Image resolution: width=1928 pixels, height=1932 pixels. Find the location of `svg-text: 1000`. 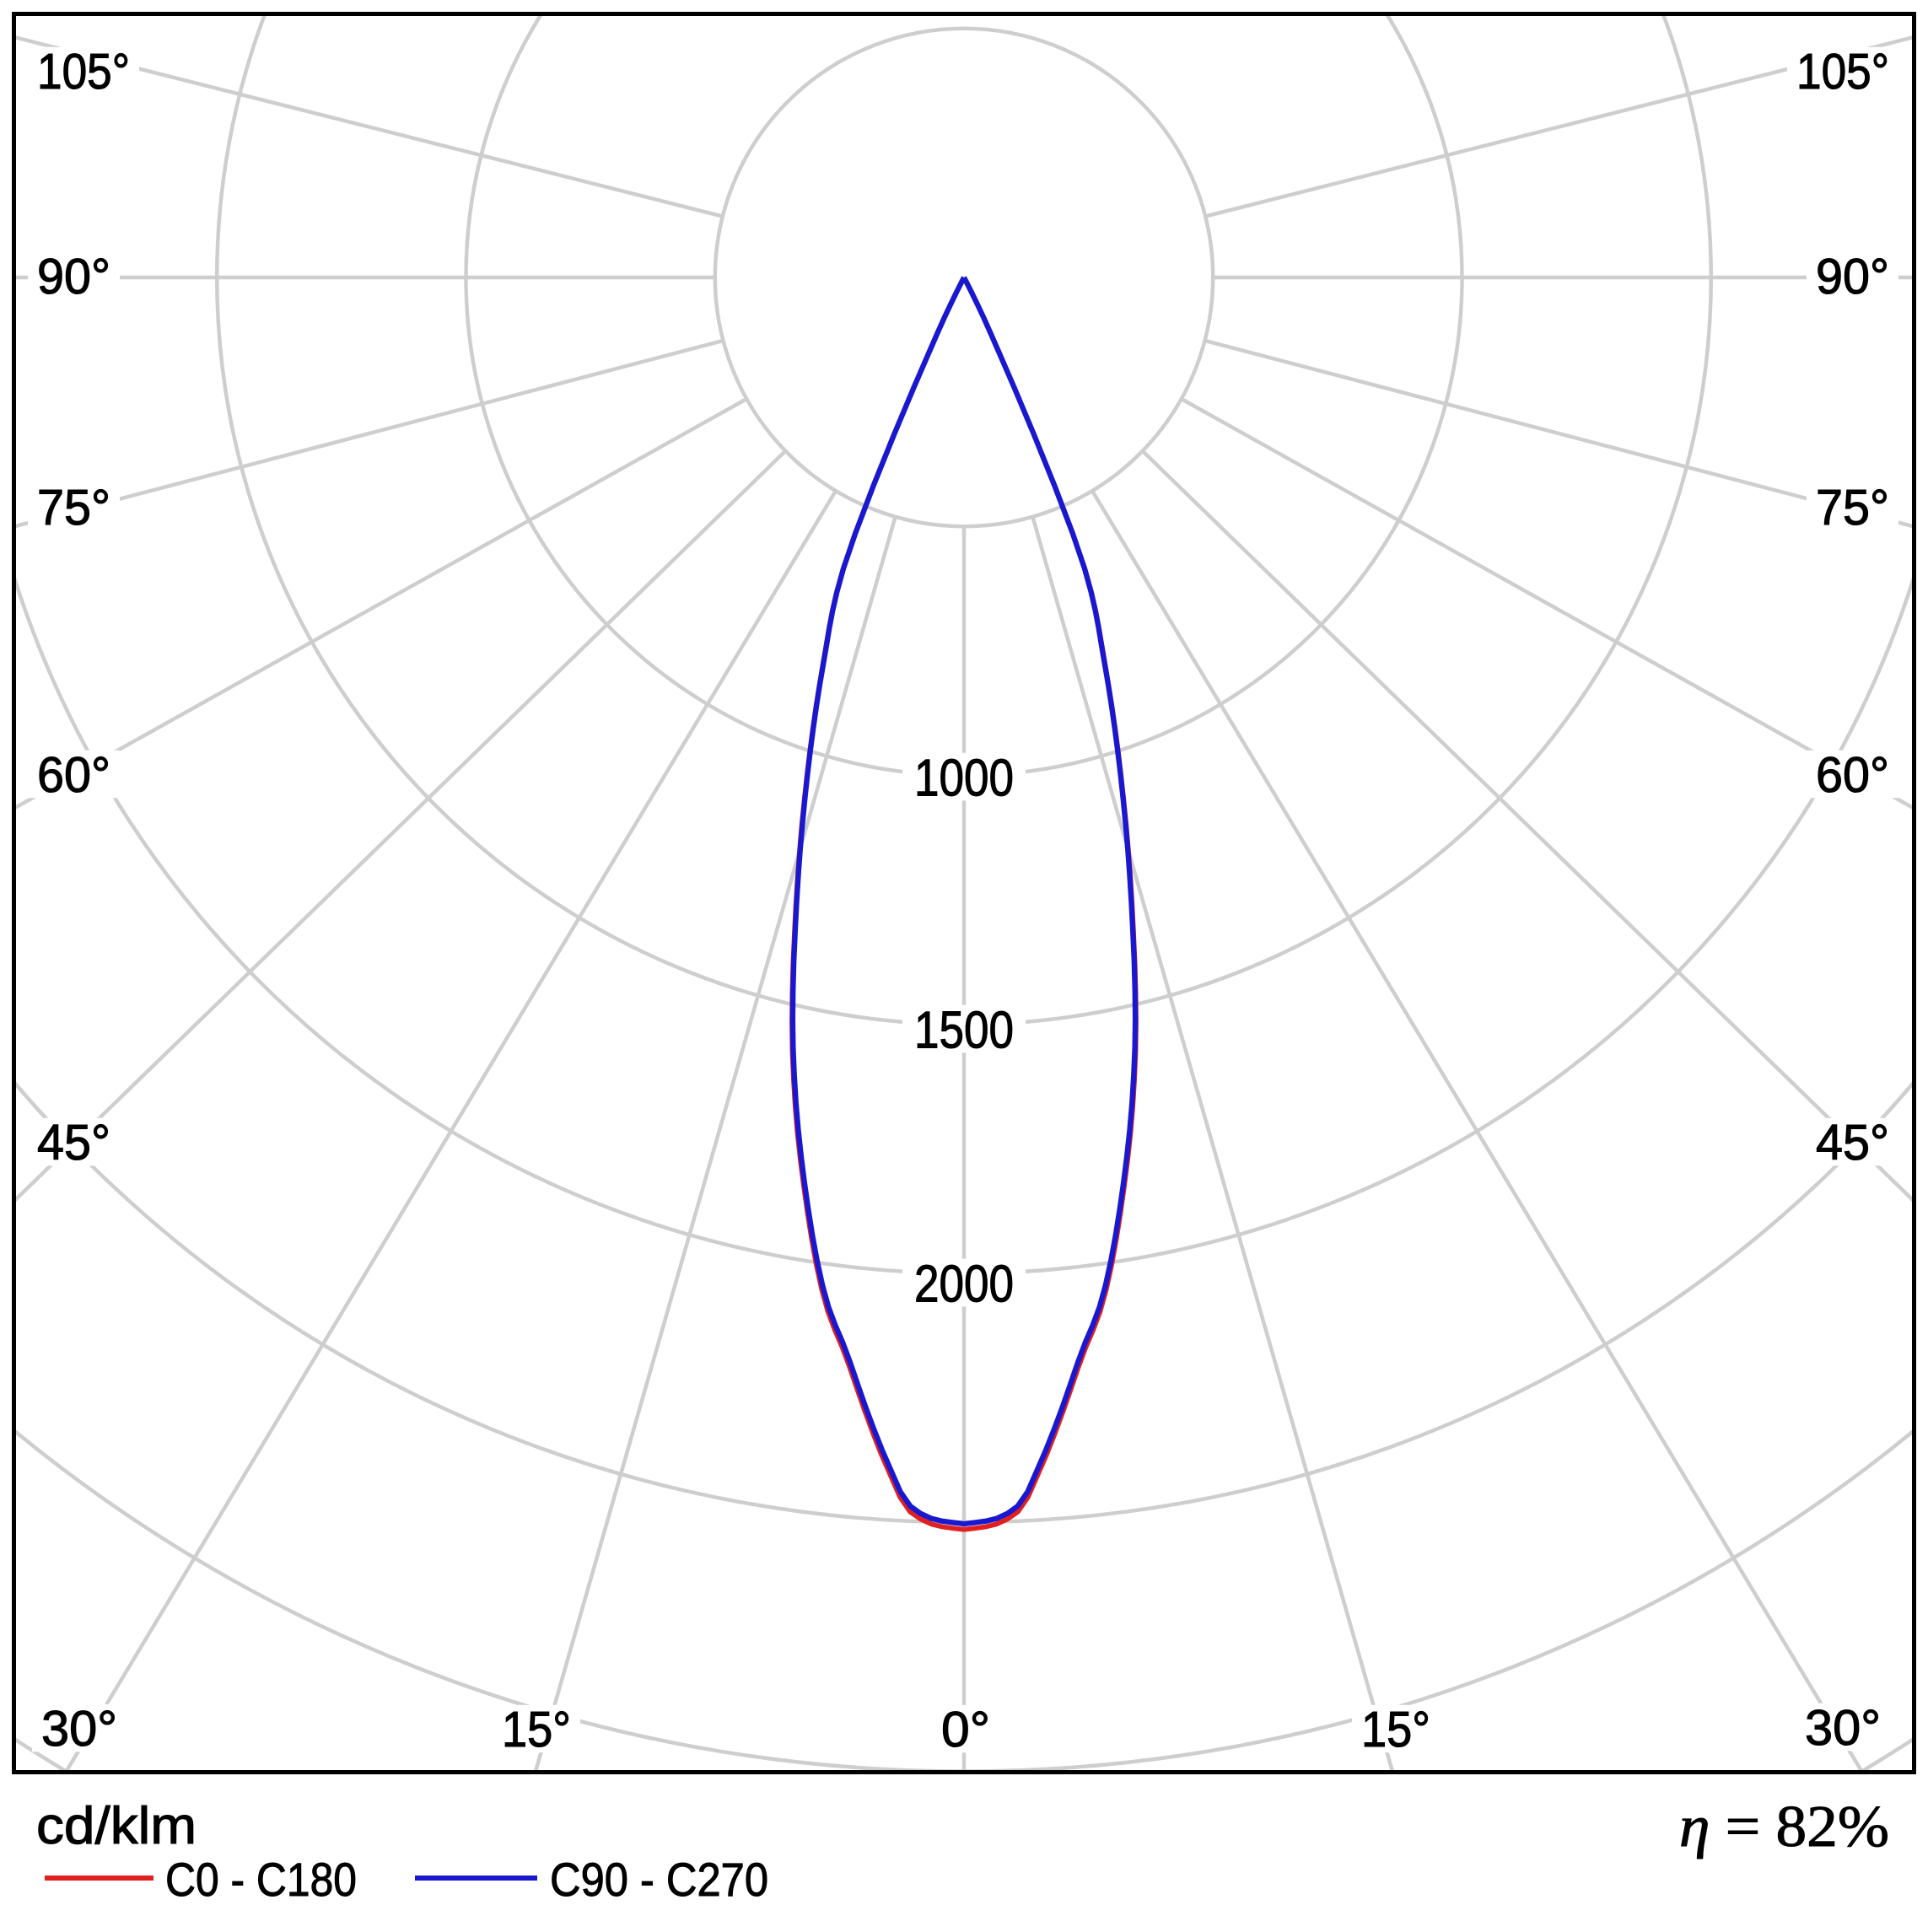

svg-text: 1000 is located at coordinates (964, 778).